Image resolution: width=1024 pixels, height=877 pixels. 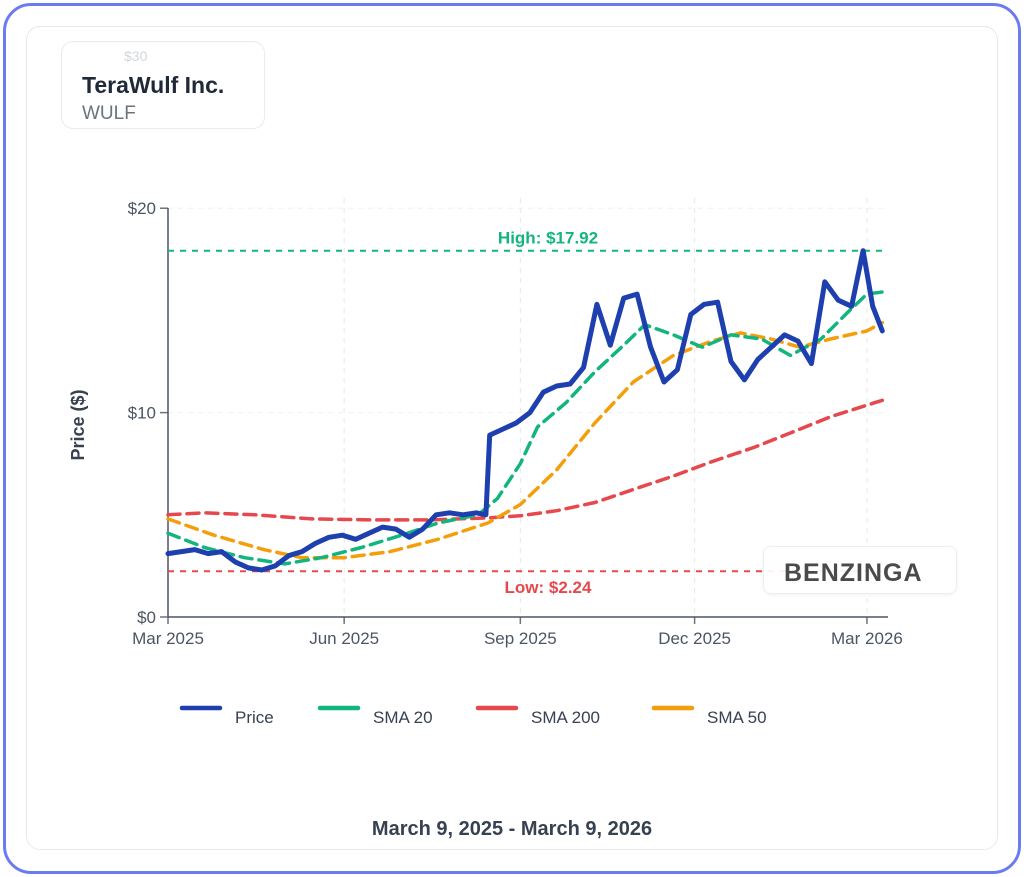 I want to click on legend-label-price: Price, so click(x=254, y=717).